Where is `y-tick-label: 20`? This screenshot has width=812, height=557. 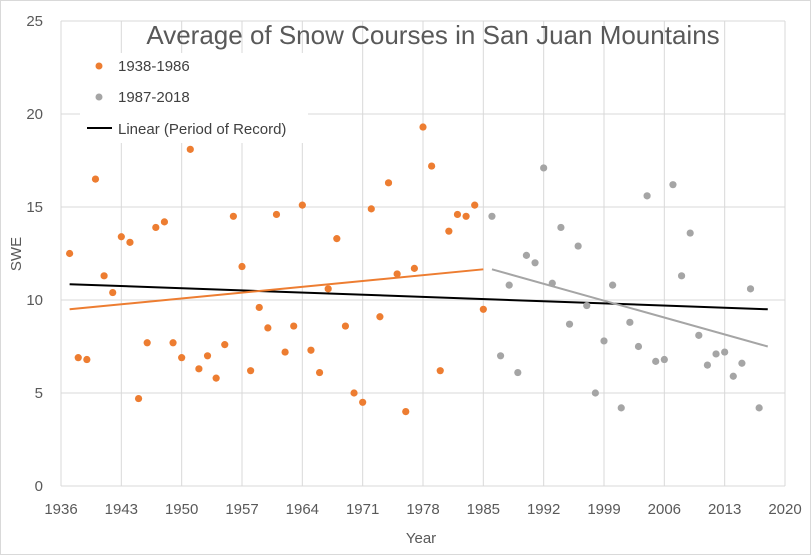
y-tick-label: 20 is located at coordinates (34, 114).